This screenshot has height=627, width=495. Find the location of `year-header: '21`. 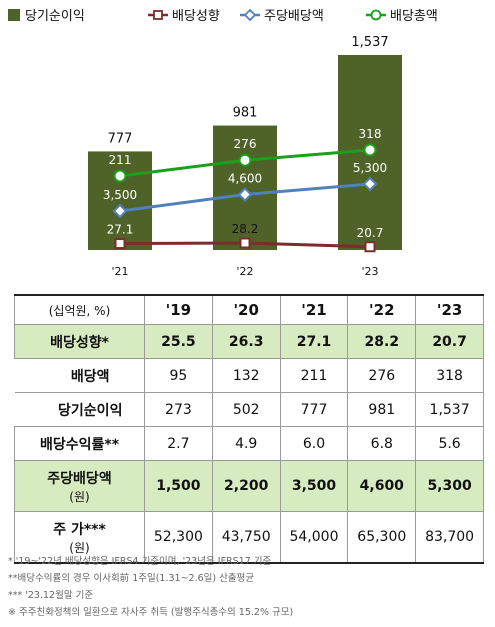

year-header: '21 is located at coordinates (314, 309).